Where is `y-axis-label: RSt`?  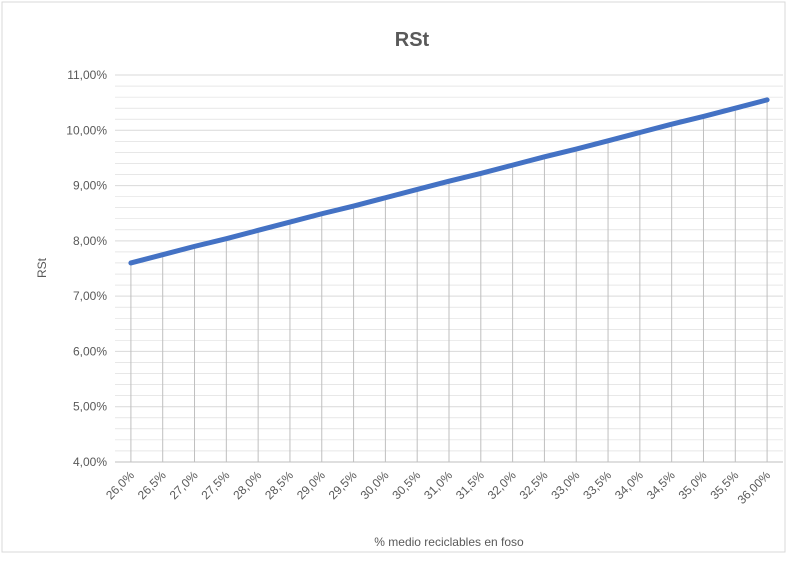 y-axis-label: RSt is located at coordinates (42, 267).